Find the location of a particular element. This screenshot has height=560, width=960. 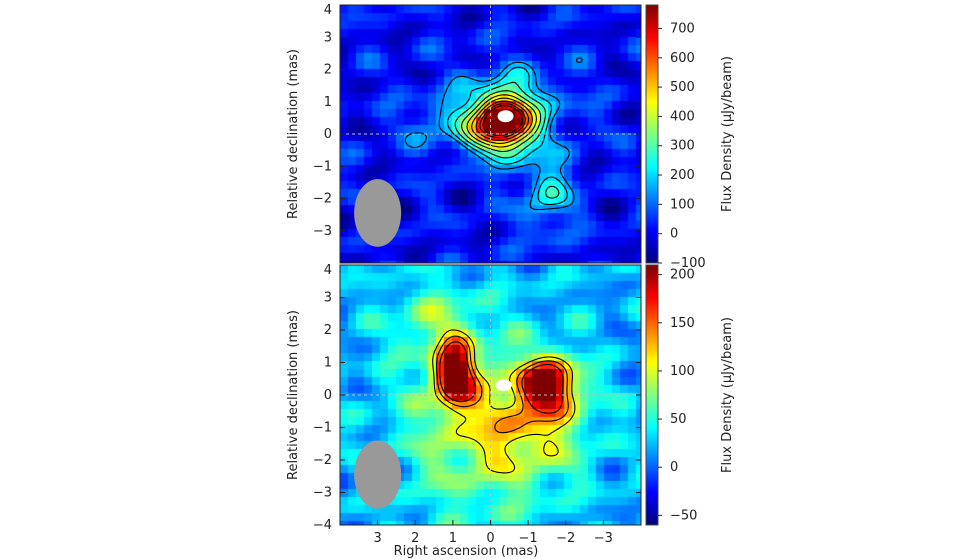

colorbar-tick-label: 600 is located at coordinates (682, 58).